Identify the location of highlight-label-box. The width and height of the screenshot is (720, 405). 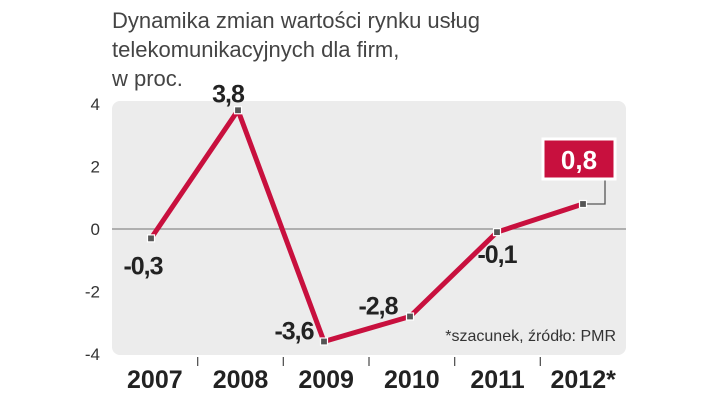
(579, 159).